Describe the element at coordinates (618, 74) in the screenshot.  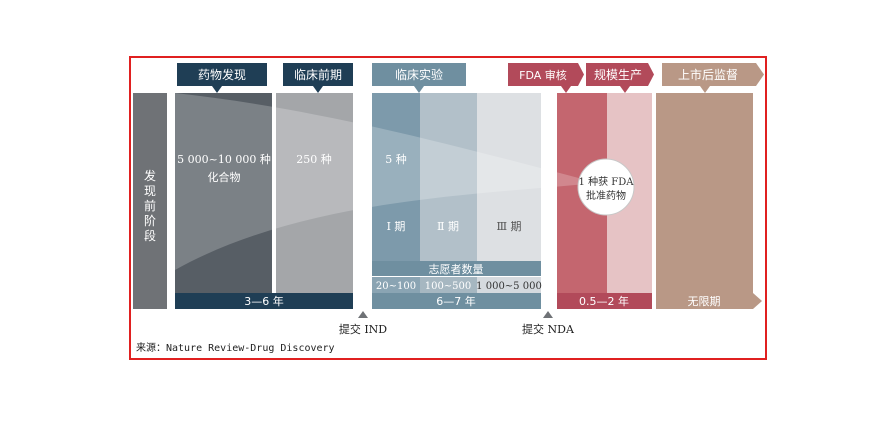
I see `header-manufacturing-label: 规模生产` at that location.